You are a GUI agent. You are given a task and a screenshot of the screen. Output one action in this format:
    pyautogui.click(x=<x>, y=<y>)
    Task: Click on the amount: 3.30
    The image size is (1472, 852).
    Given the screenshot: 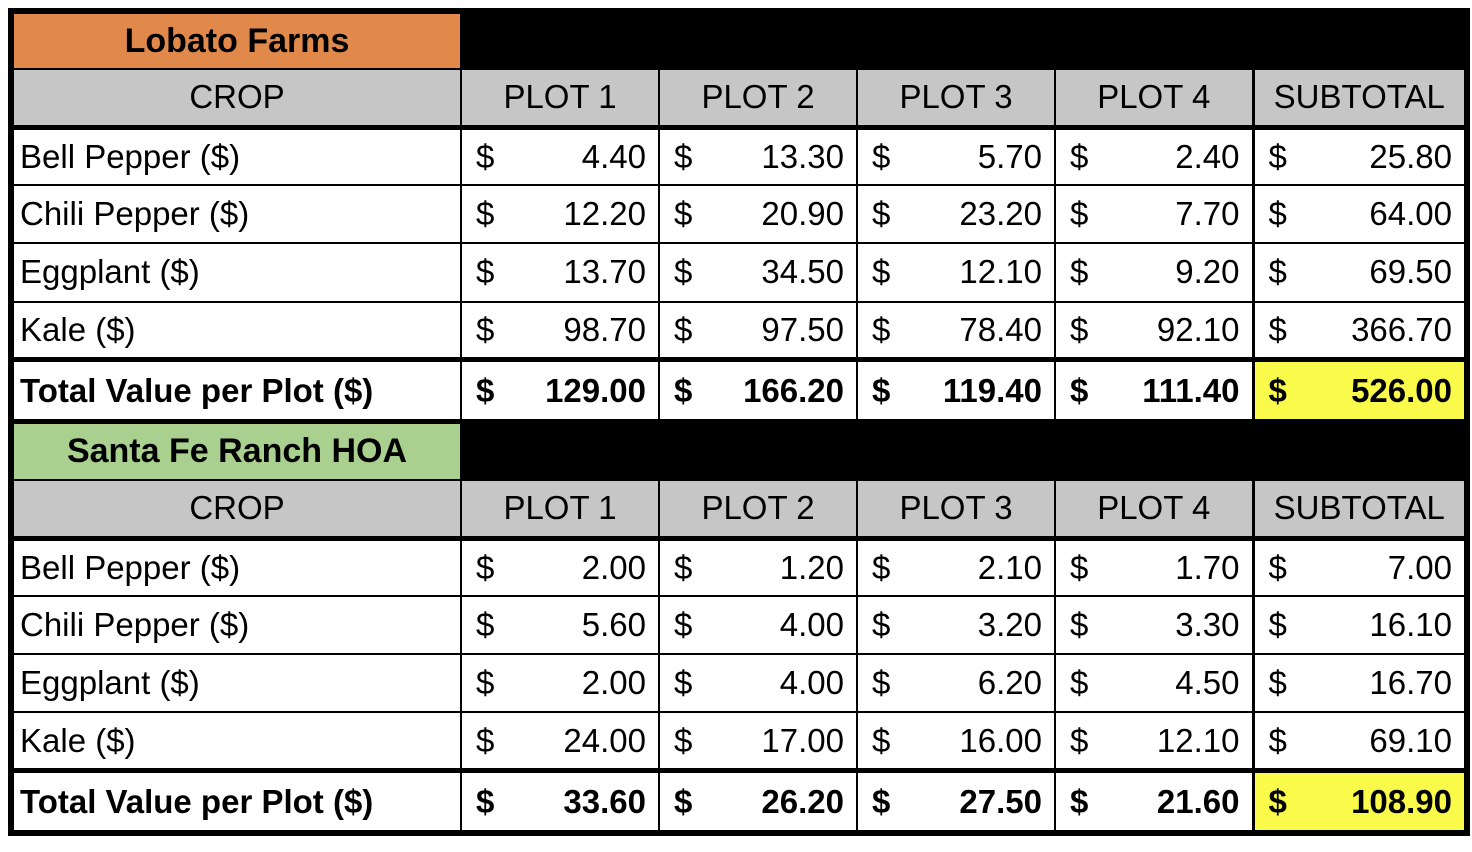 What is the action you would take?
    pyautogui.click(x=1207, y=625)
    